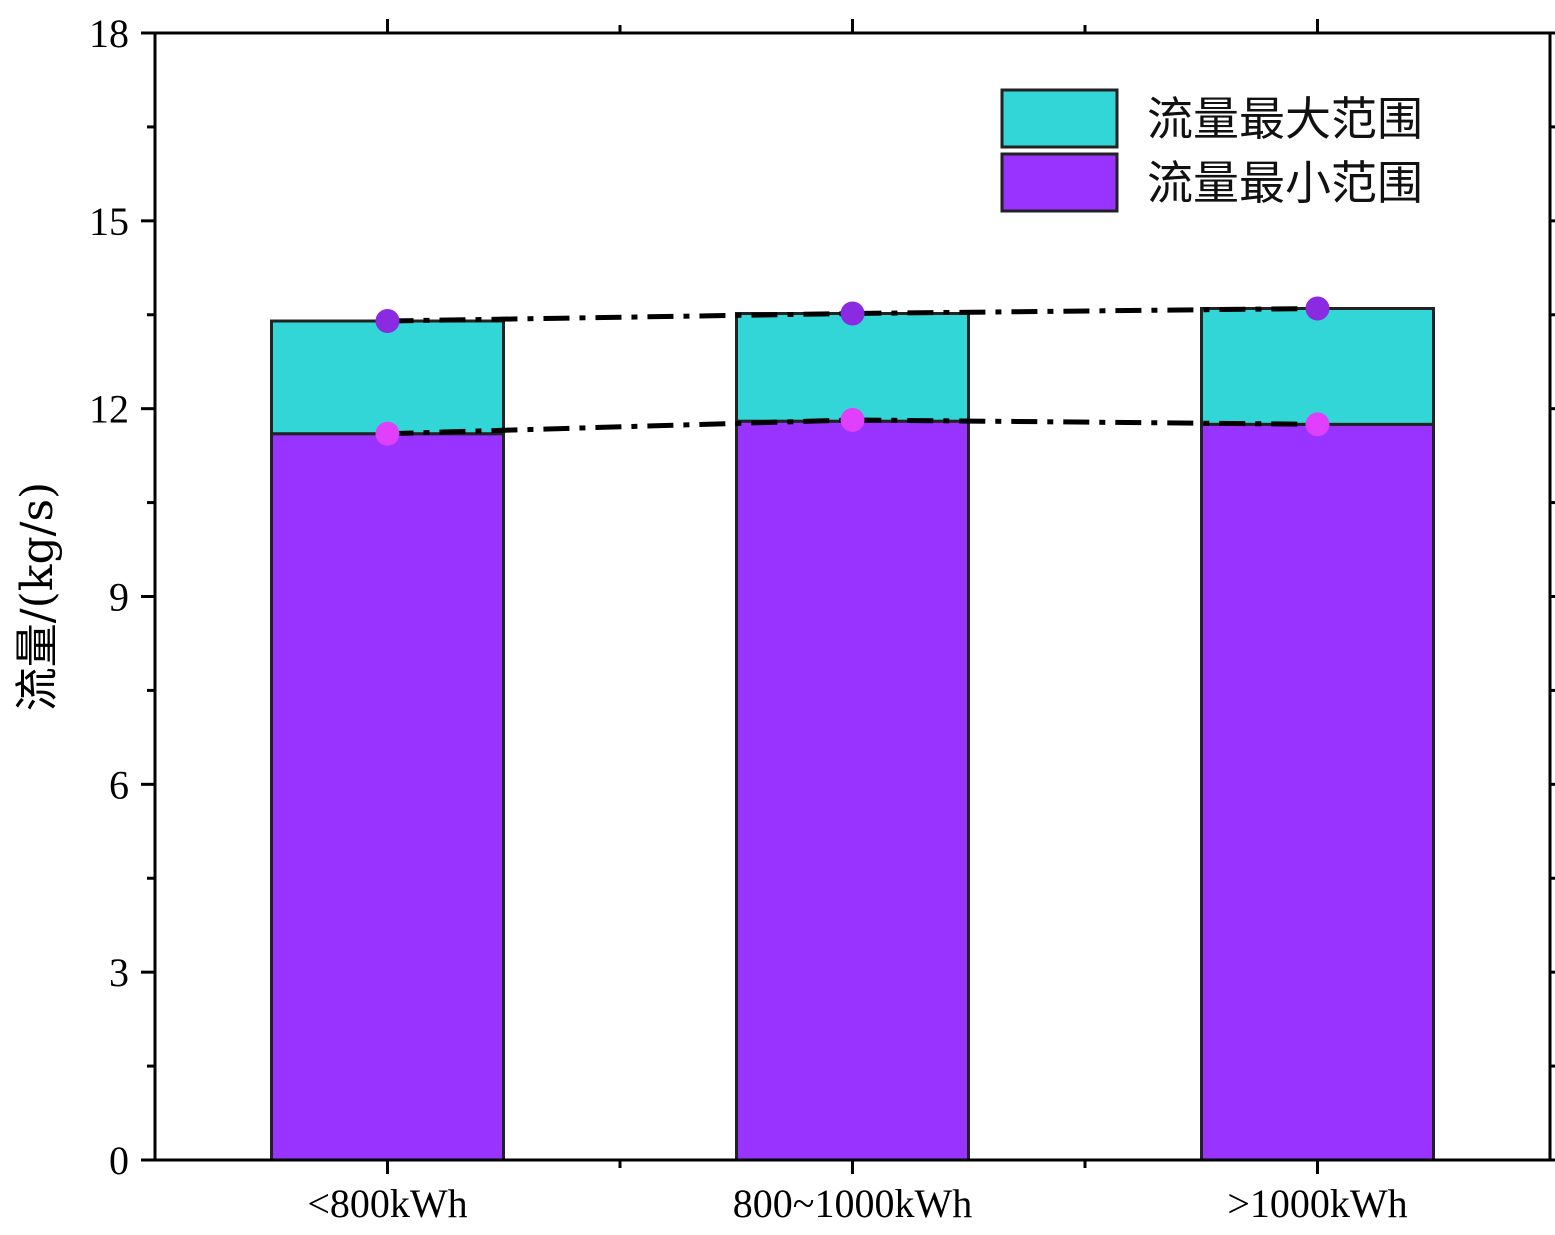 This screenshot has height=1235, width=1555. I want to click on legend-label-1: 流量最小范围, so click(1285, 183).